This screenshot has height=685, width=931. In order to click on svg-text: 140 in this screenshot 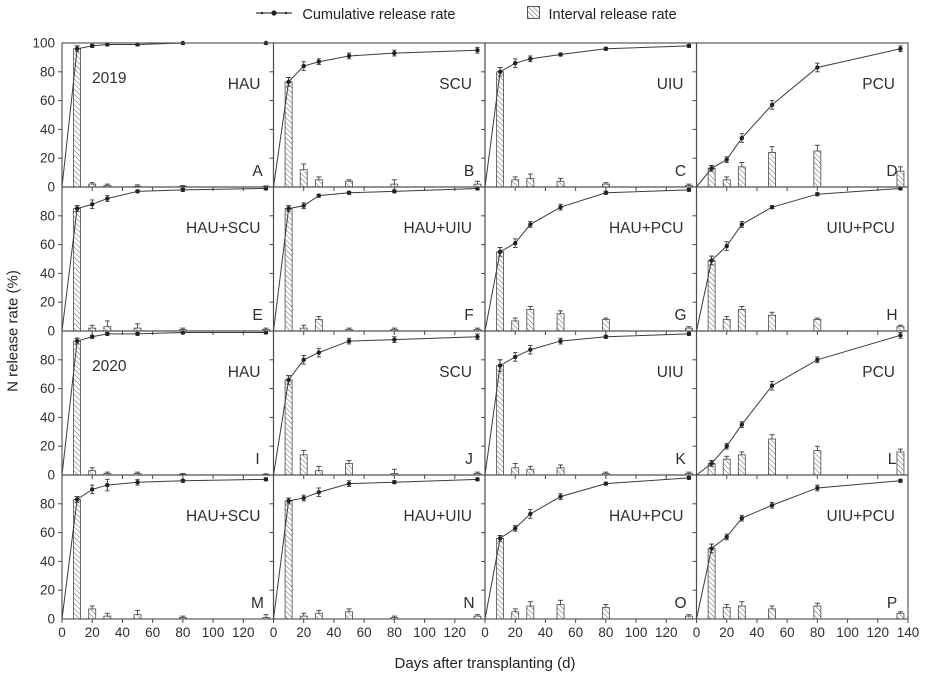, I will do `click(908, 632)`.